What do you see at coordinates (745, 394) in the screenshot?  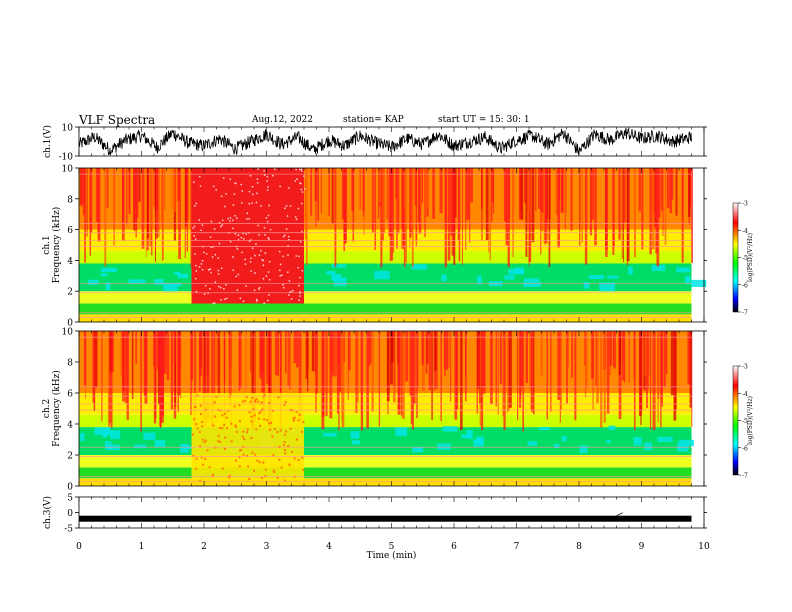 I see `colorbar-tick-label: -4` at bounding box center [745, 394].